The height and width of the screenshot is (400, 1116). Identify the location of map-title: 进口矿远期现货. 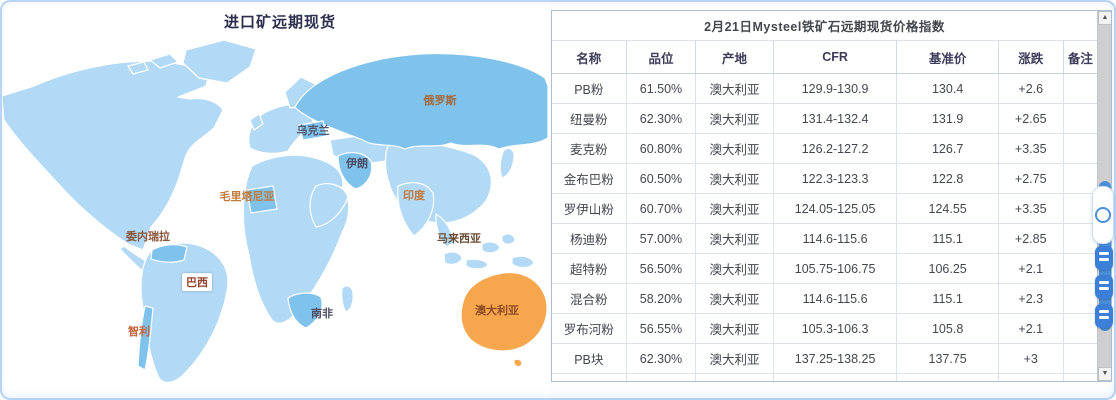
(279, 22).